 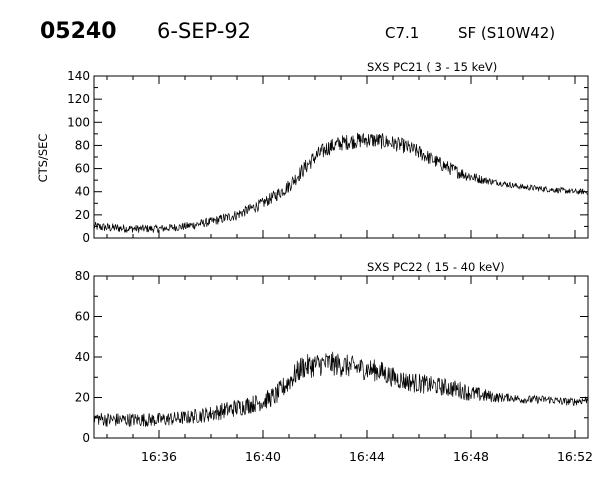 I want to click on panel-pc22-title: SXS PC22 ( 15 - 40 keV), so click(x=436, y=267).